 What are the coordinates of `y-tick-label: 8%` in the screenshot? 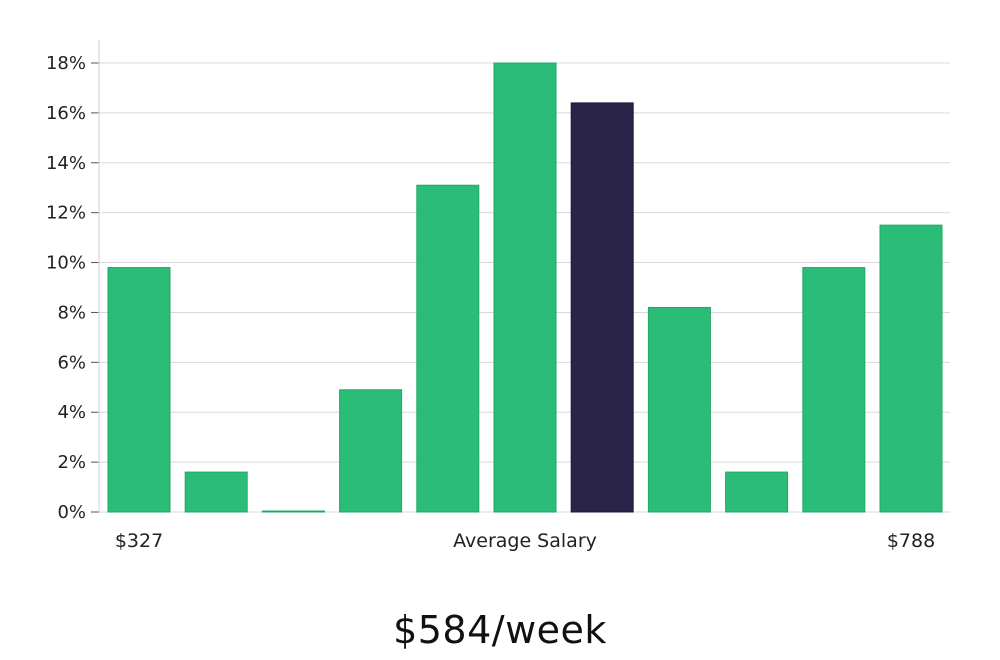 It's located at (71, 312).